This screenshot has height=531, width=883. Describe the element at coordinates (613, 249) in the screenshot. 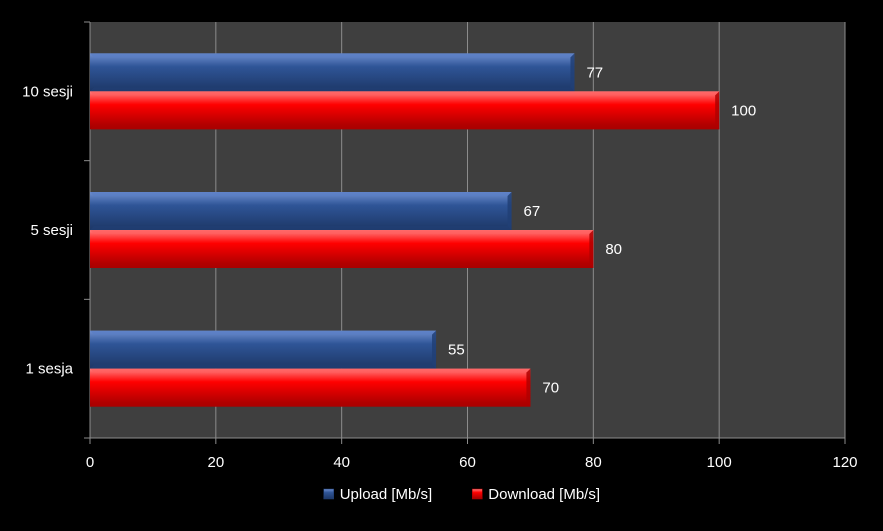

I see `data-label: 80` at that location.